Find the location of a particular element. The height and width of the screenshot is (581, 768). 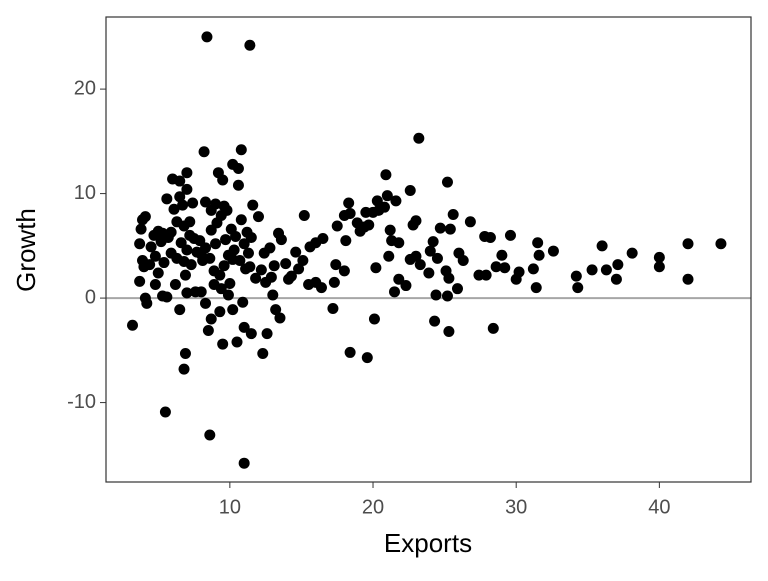

y-tick-label: 10 is located at coordinates (85, 193).